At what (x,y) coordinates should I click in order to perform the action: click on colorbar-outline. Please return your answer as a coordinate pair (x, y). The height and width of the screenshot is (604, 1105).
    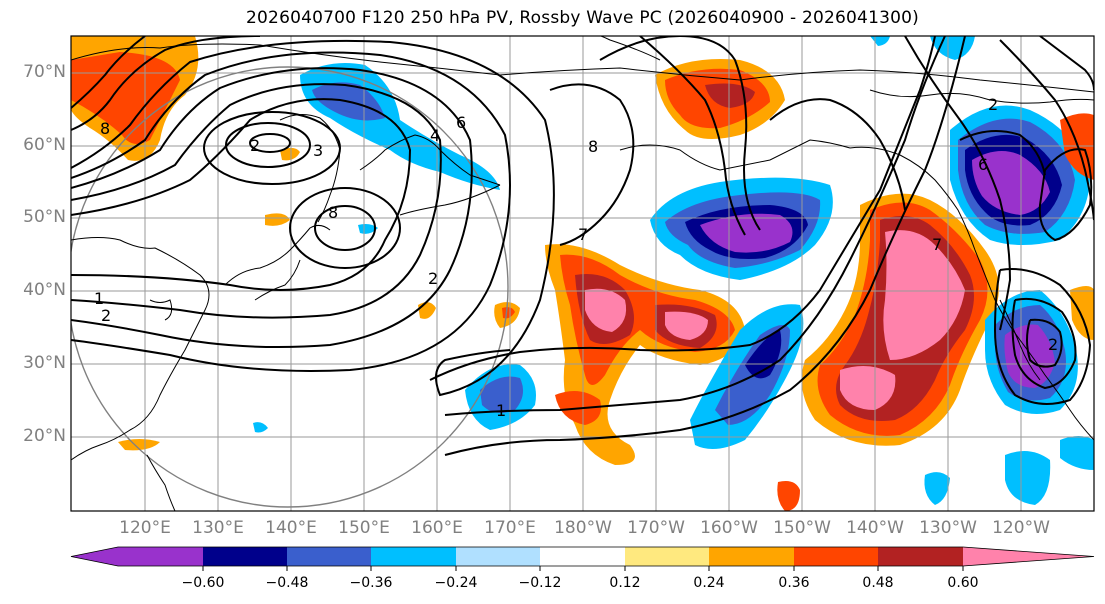
    Looking at the image, I should click on (582, 556).